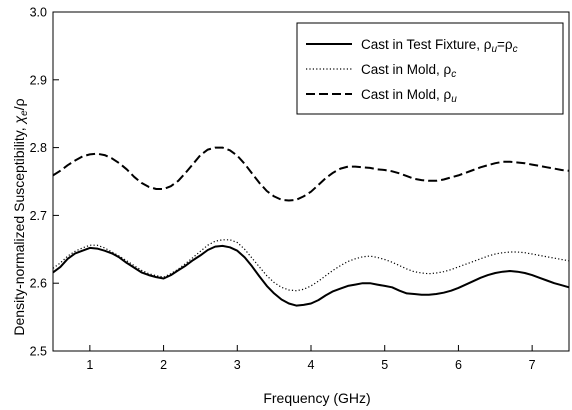  Describe the element at coordinates (20, 216) in the screenshot. I see `y-axis-label: Density-normalized Susceptibility, χe/ρ` at that location.